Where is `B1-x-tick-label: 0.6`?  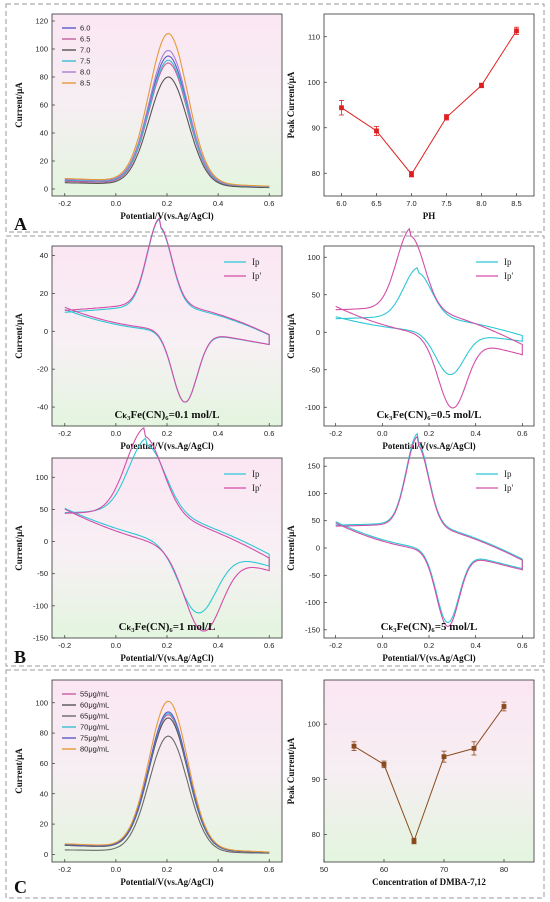 B1-x-tick-label: 0.6 is located at coordinates (269, 433).